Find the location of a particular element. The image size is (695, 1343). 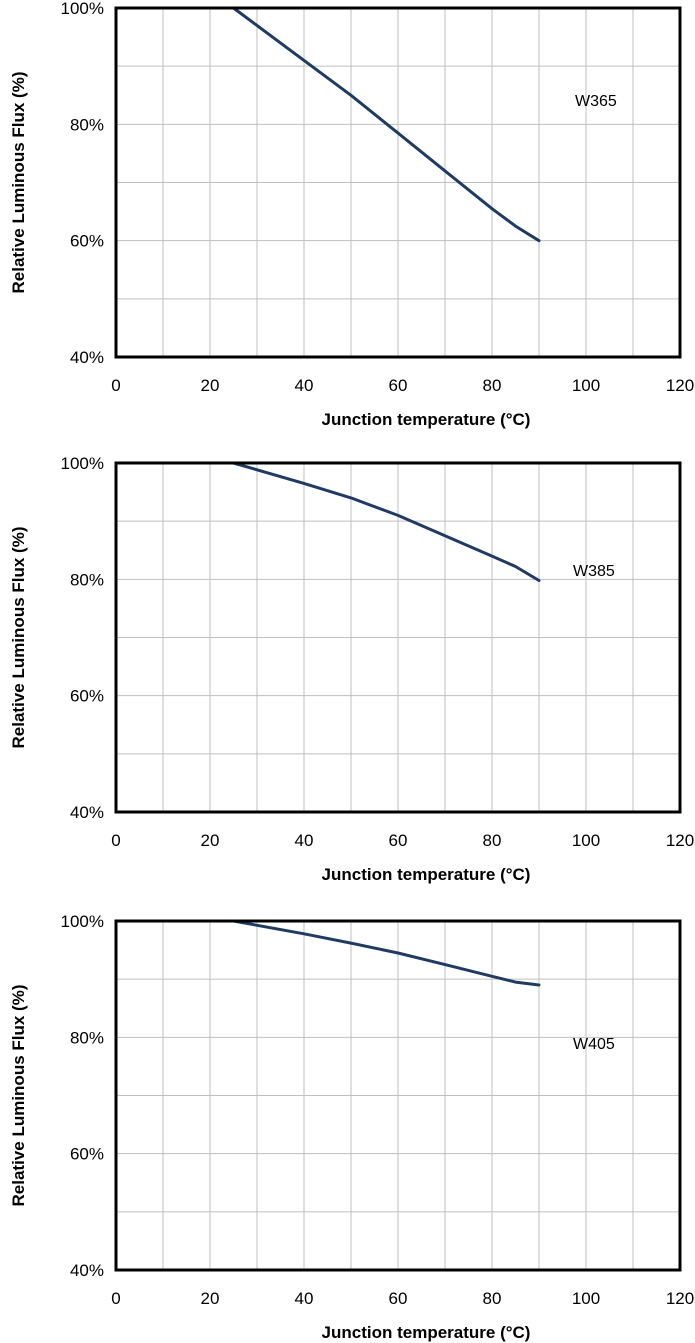

series-label: W365 is located at coordinates (596, 101).